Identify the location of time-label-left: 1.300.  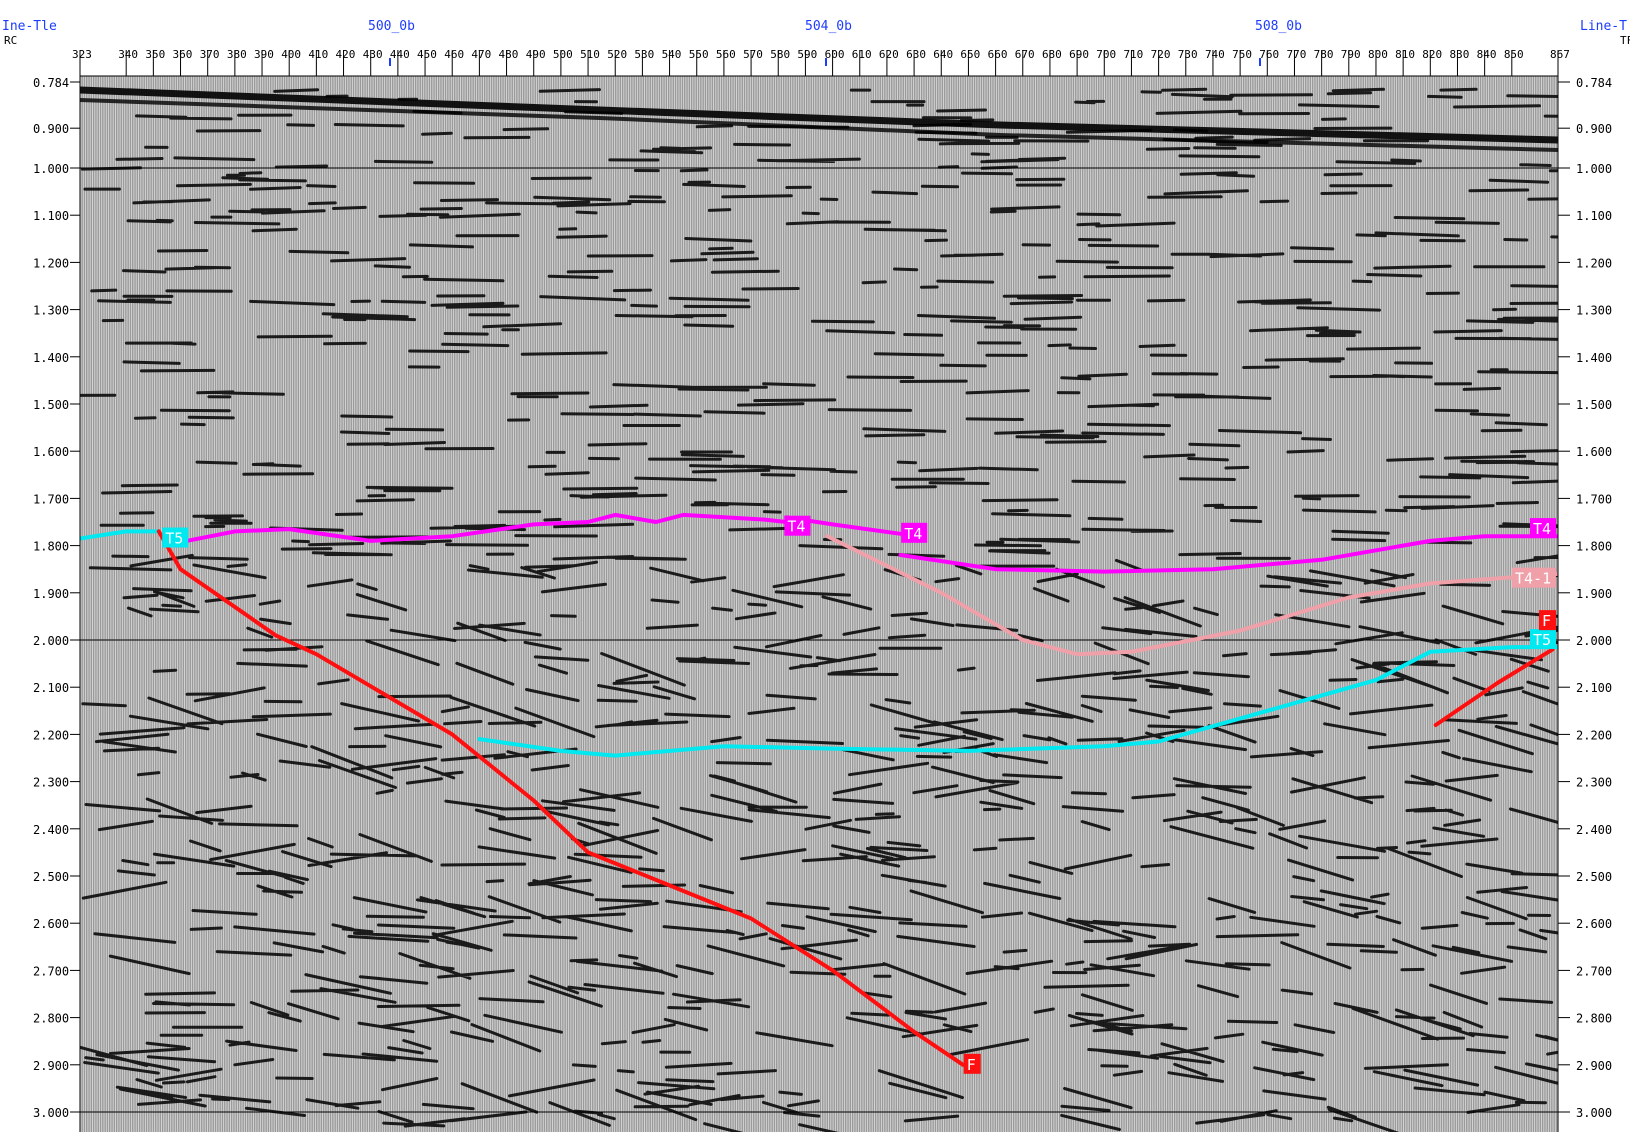
(51, 311).